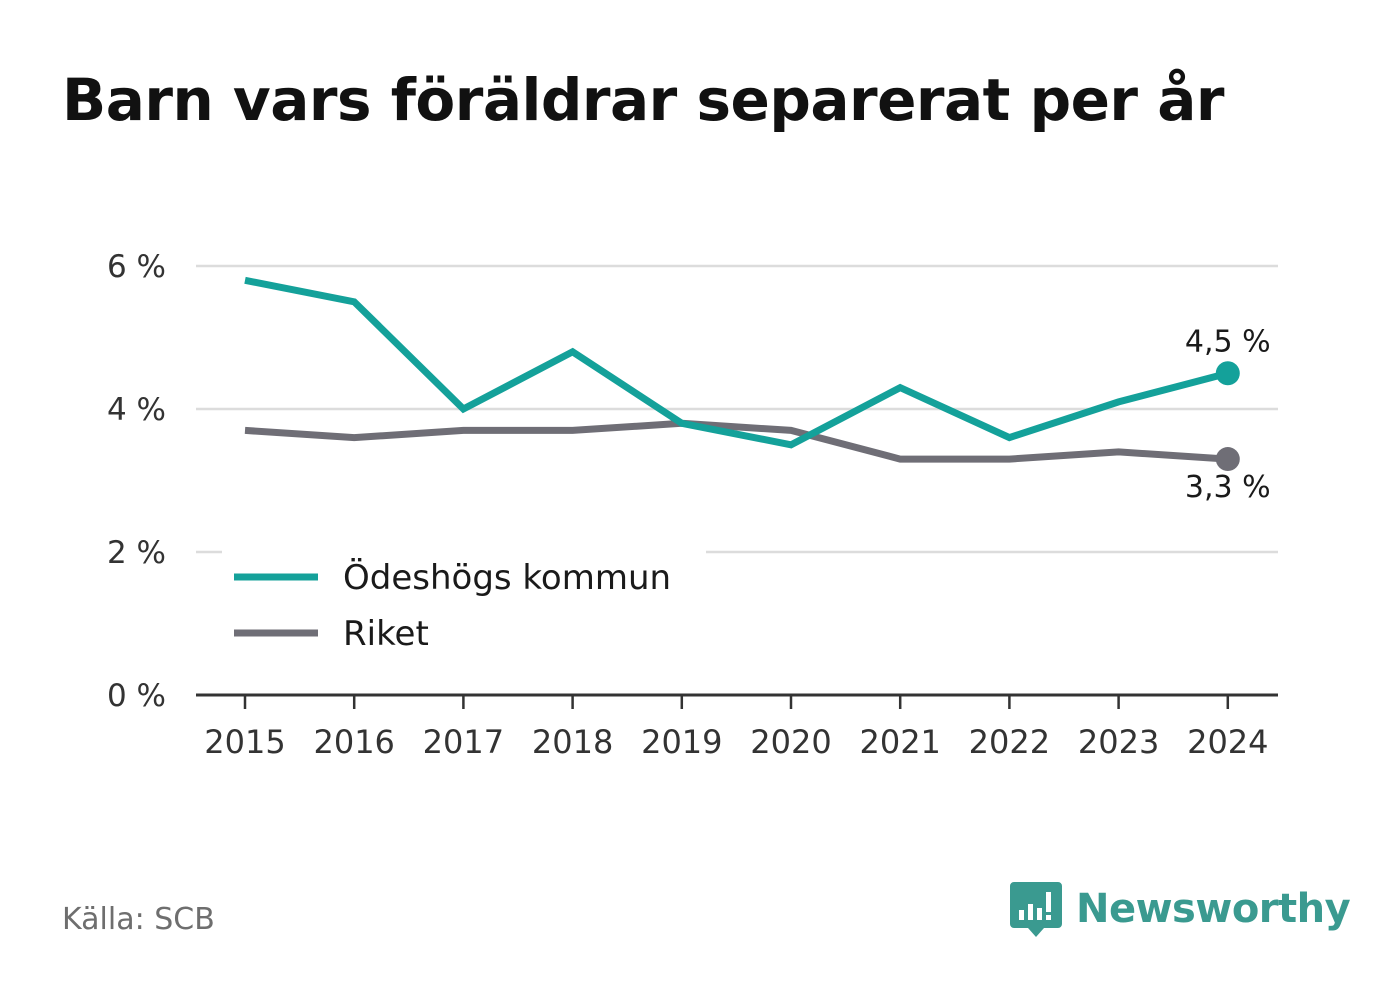 The width and height of the screenshot is (1382, 999). I want to click on x-tick-label: 2022, so click(1009, 742).